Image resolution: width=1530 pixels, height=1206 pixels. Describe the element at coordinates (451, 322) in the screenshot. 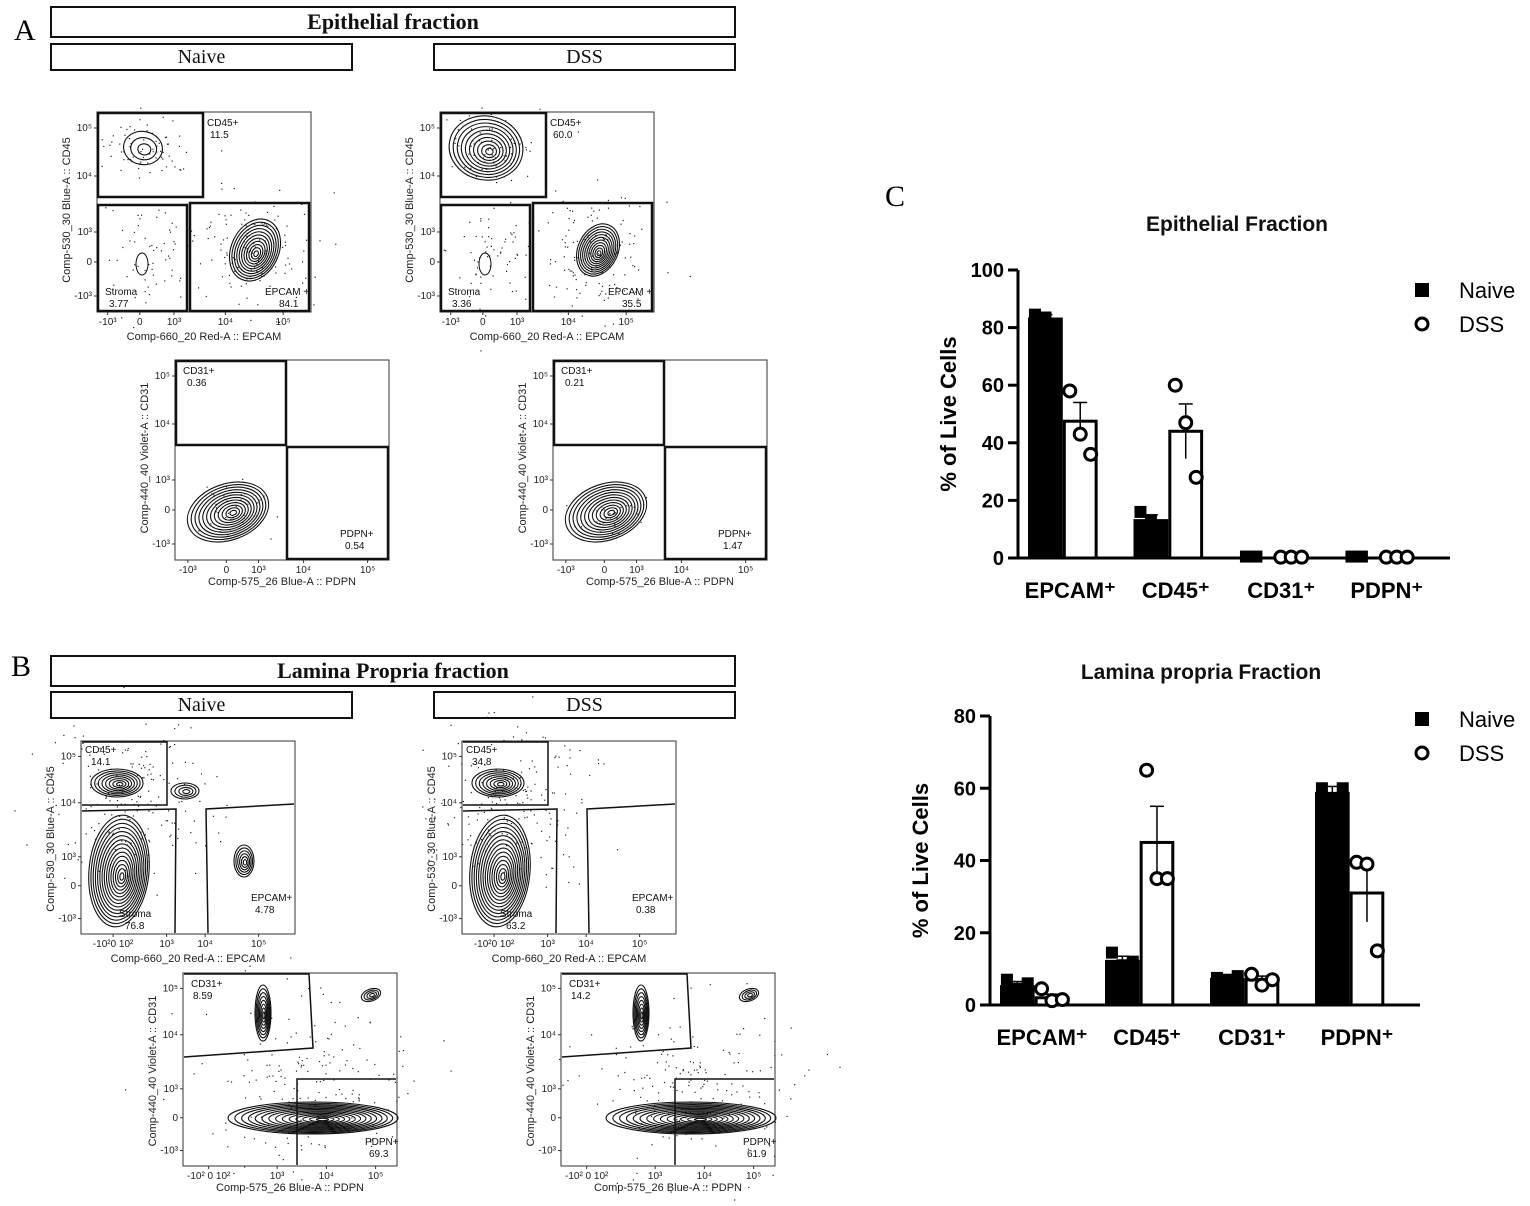

I see `x-tick-label: -10³` at that location.